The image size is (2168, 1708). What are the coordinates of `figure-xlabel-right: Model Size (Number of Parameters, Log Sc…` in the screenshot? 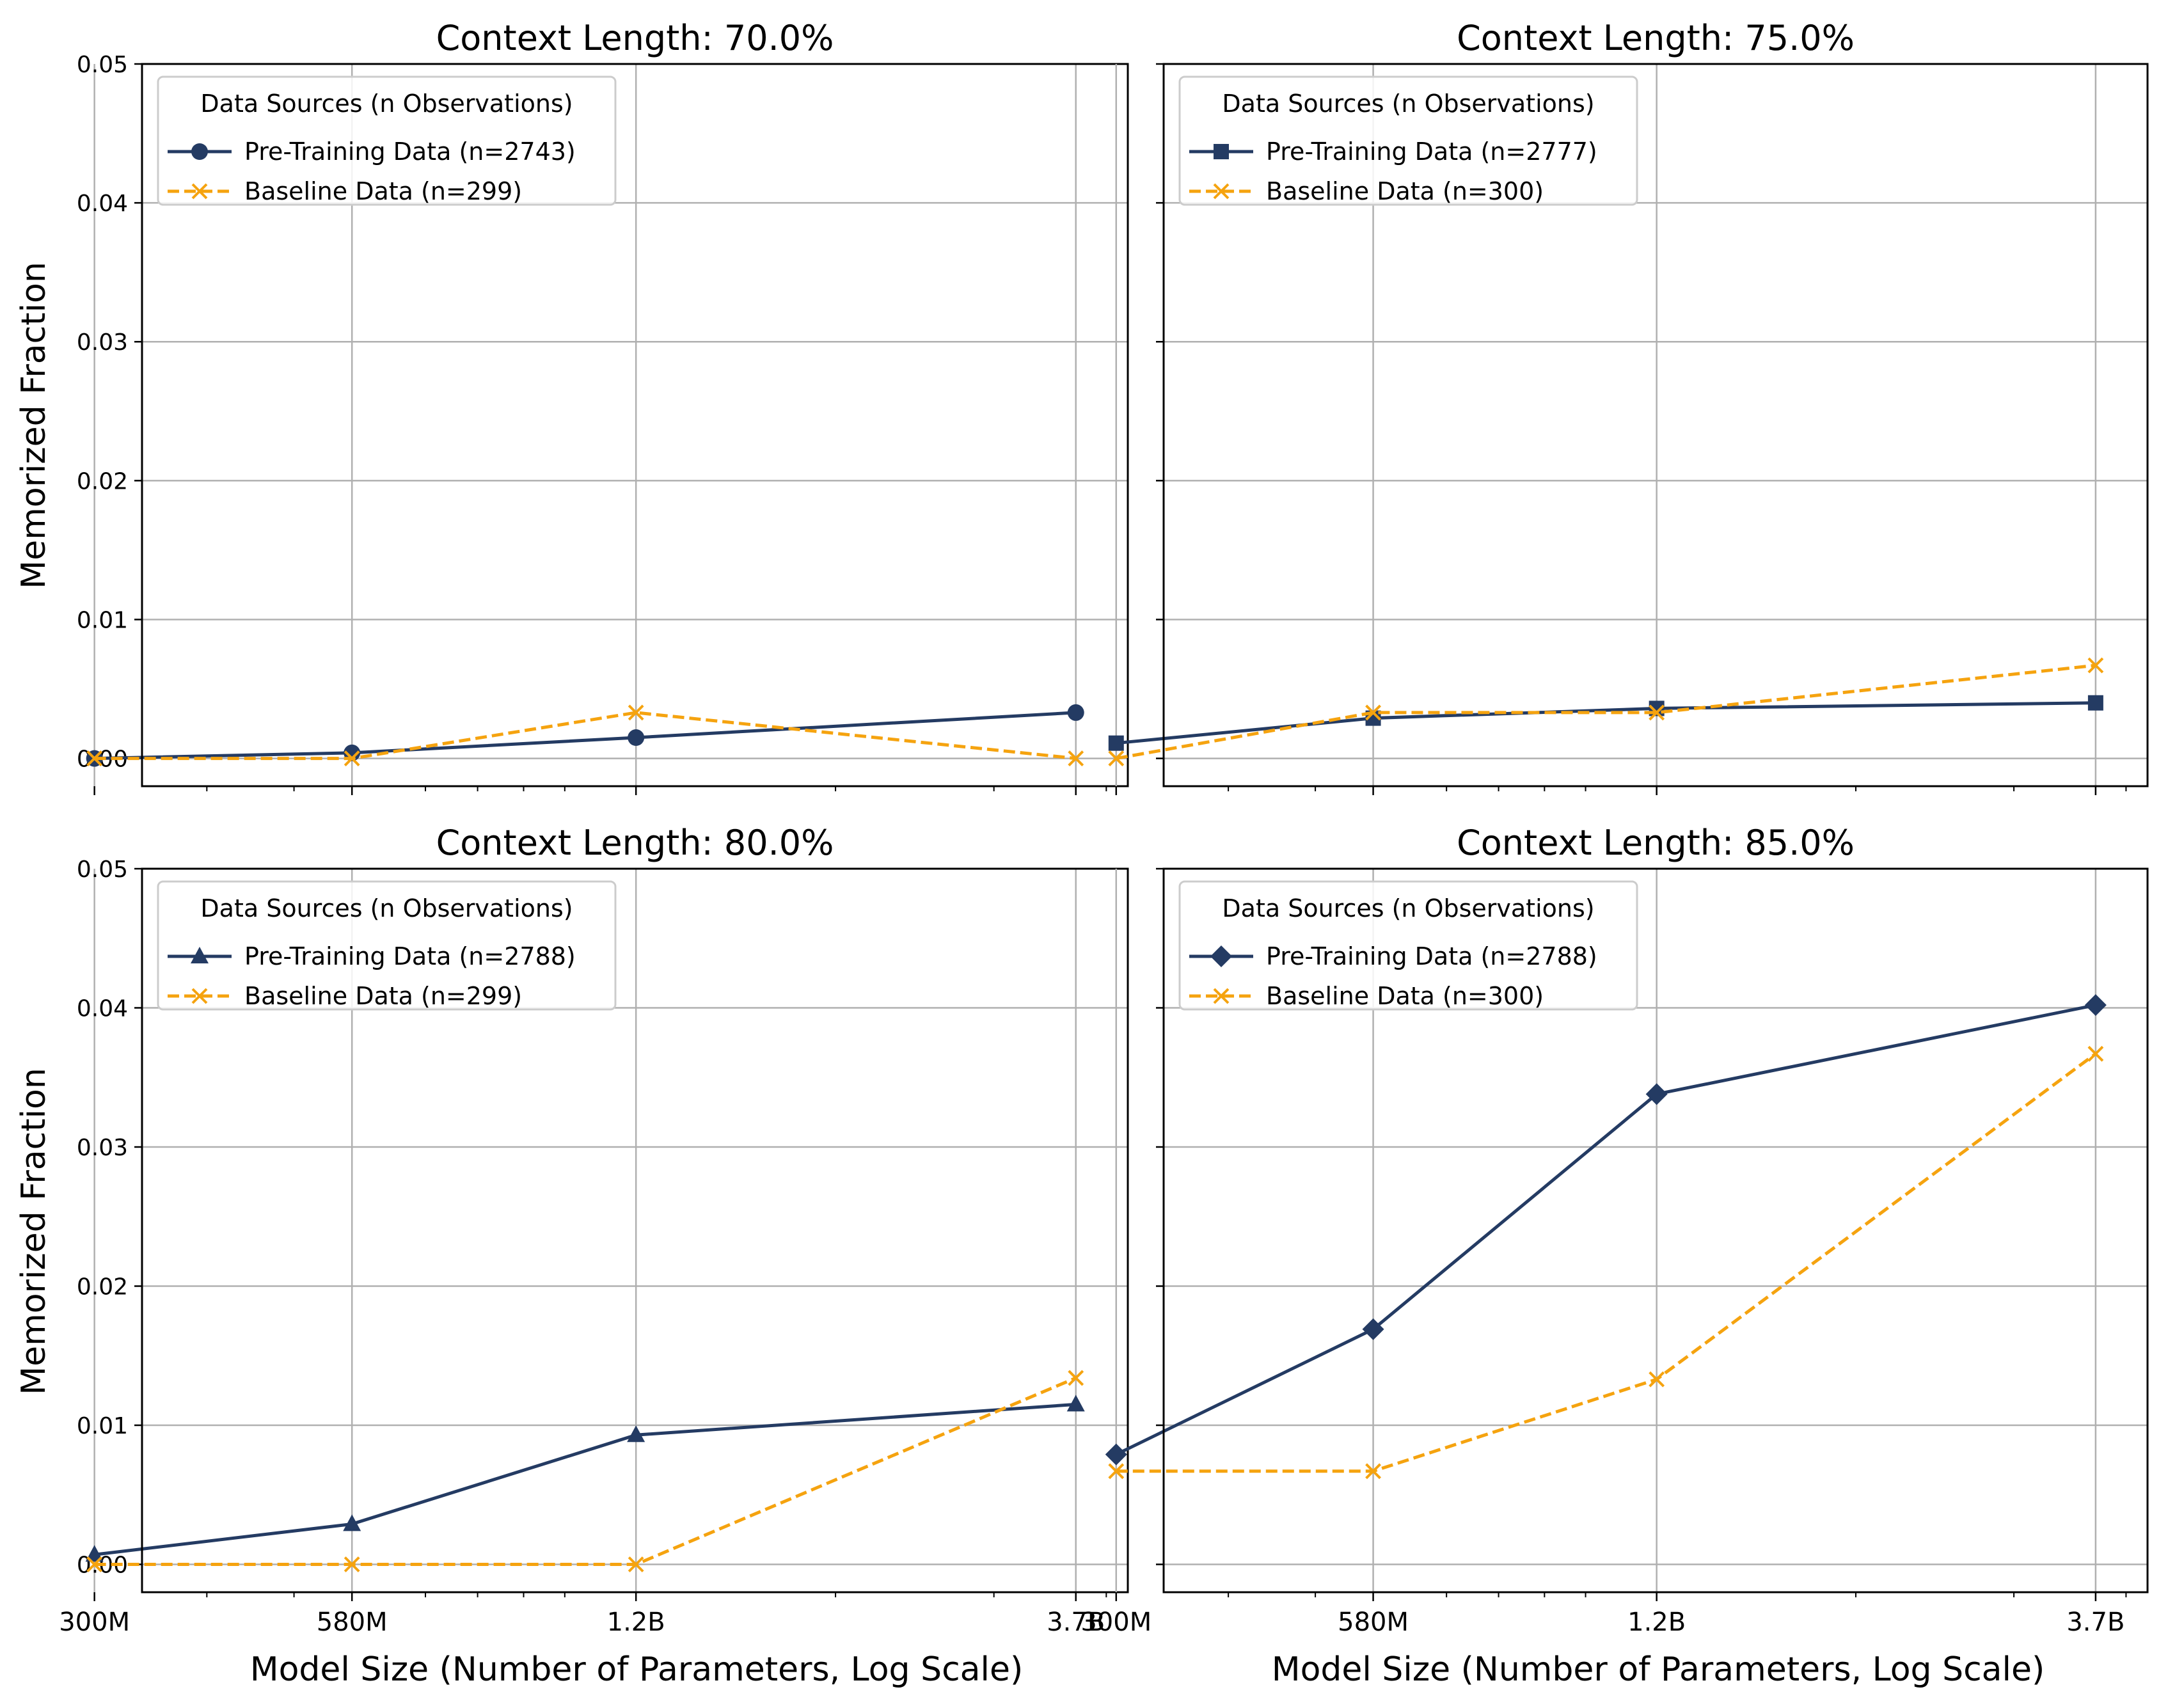 It's located at (1658, 1670).